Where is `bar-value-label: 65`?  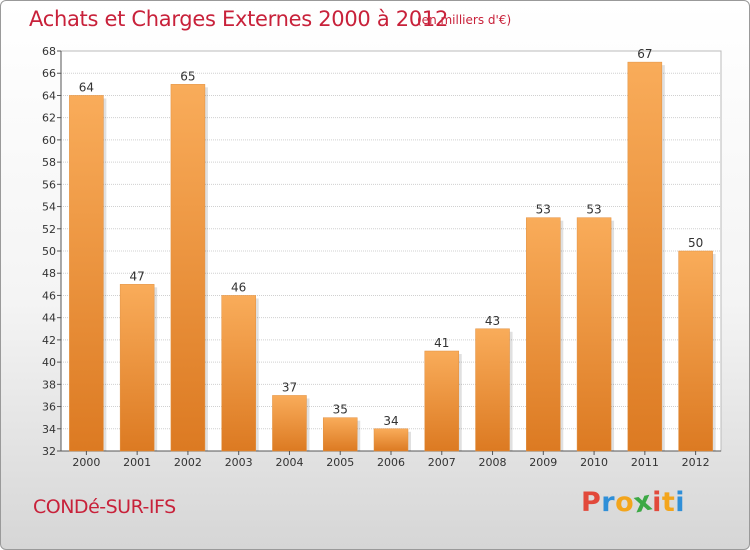 bar-value-label: 65 is located at coordinates (187, 76).